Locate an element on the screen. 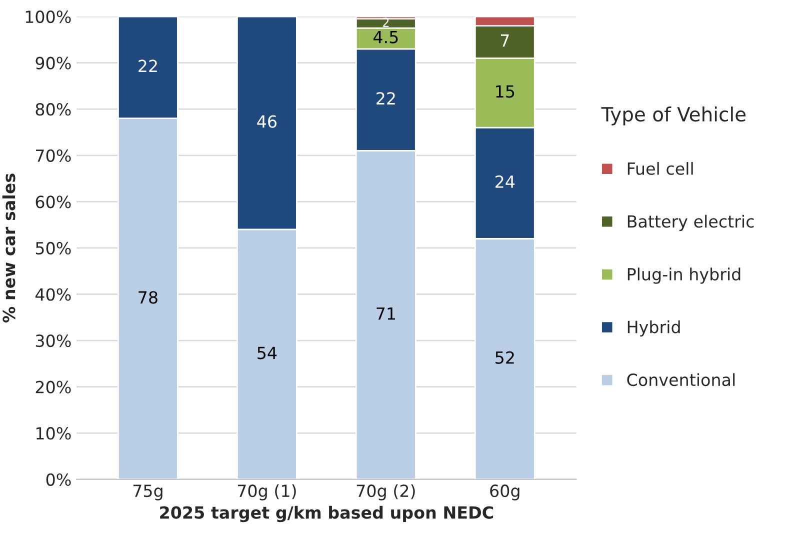 The height and width of the screenshot is (551, 806). x-axis-title: 2025 target g/km based upon NEDC is located at coordinates (327, 514).